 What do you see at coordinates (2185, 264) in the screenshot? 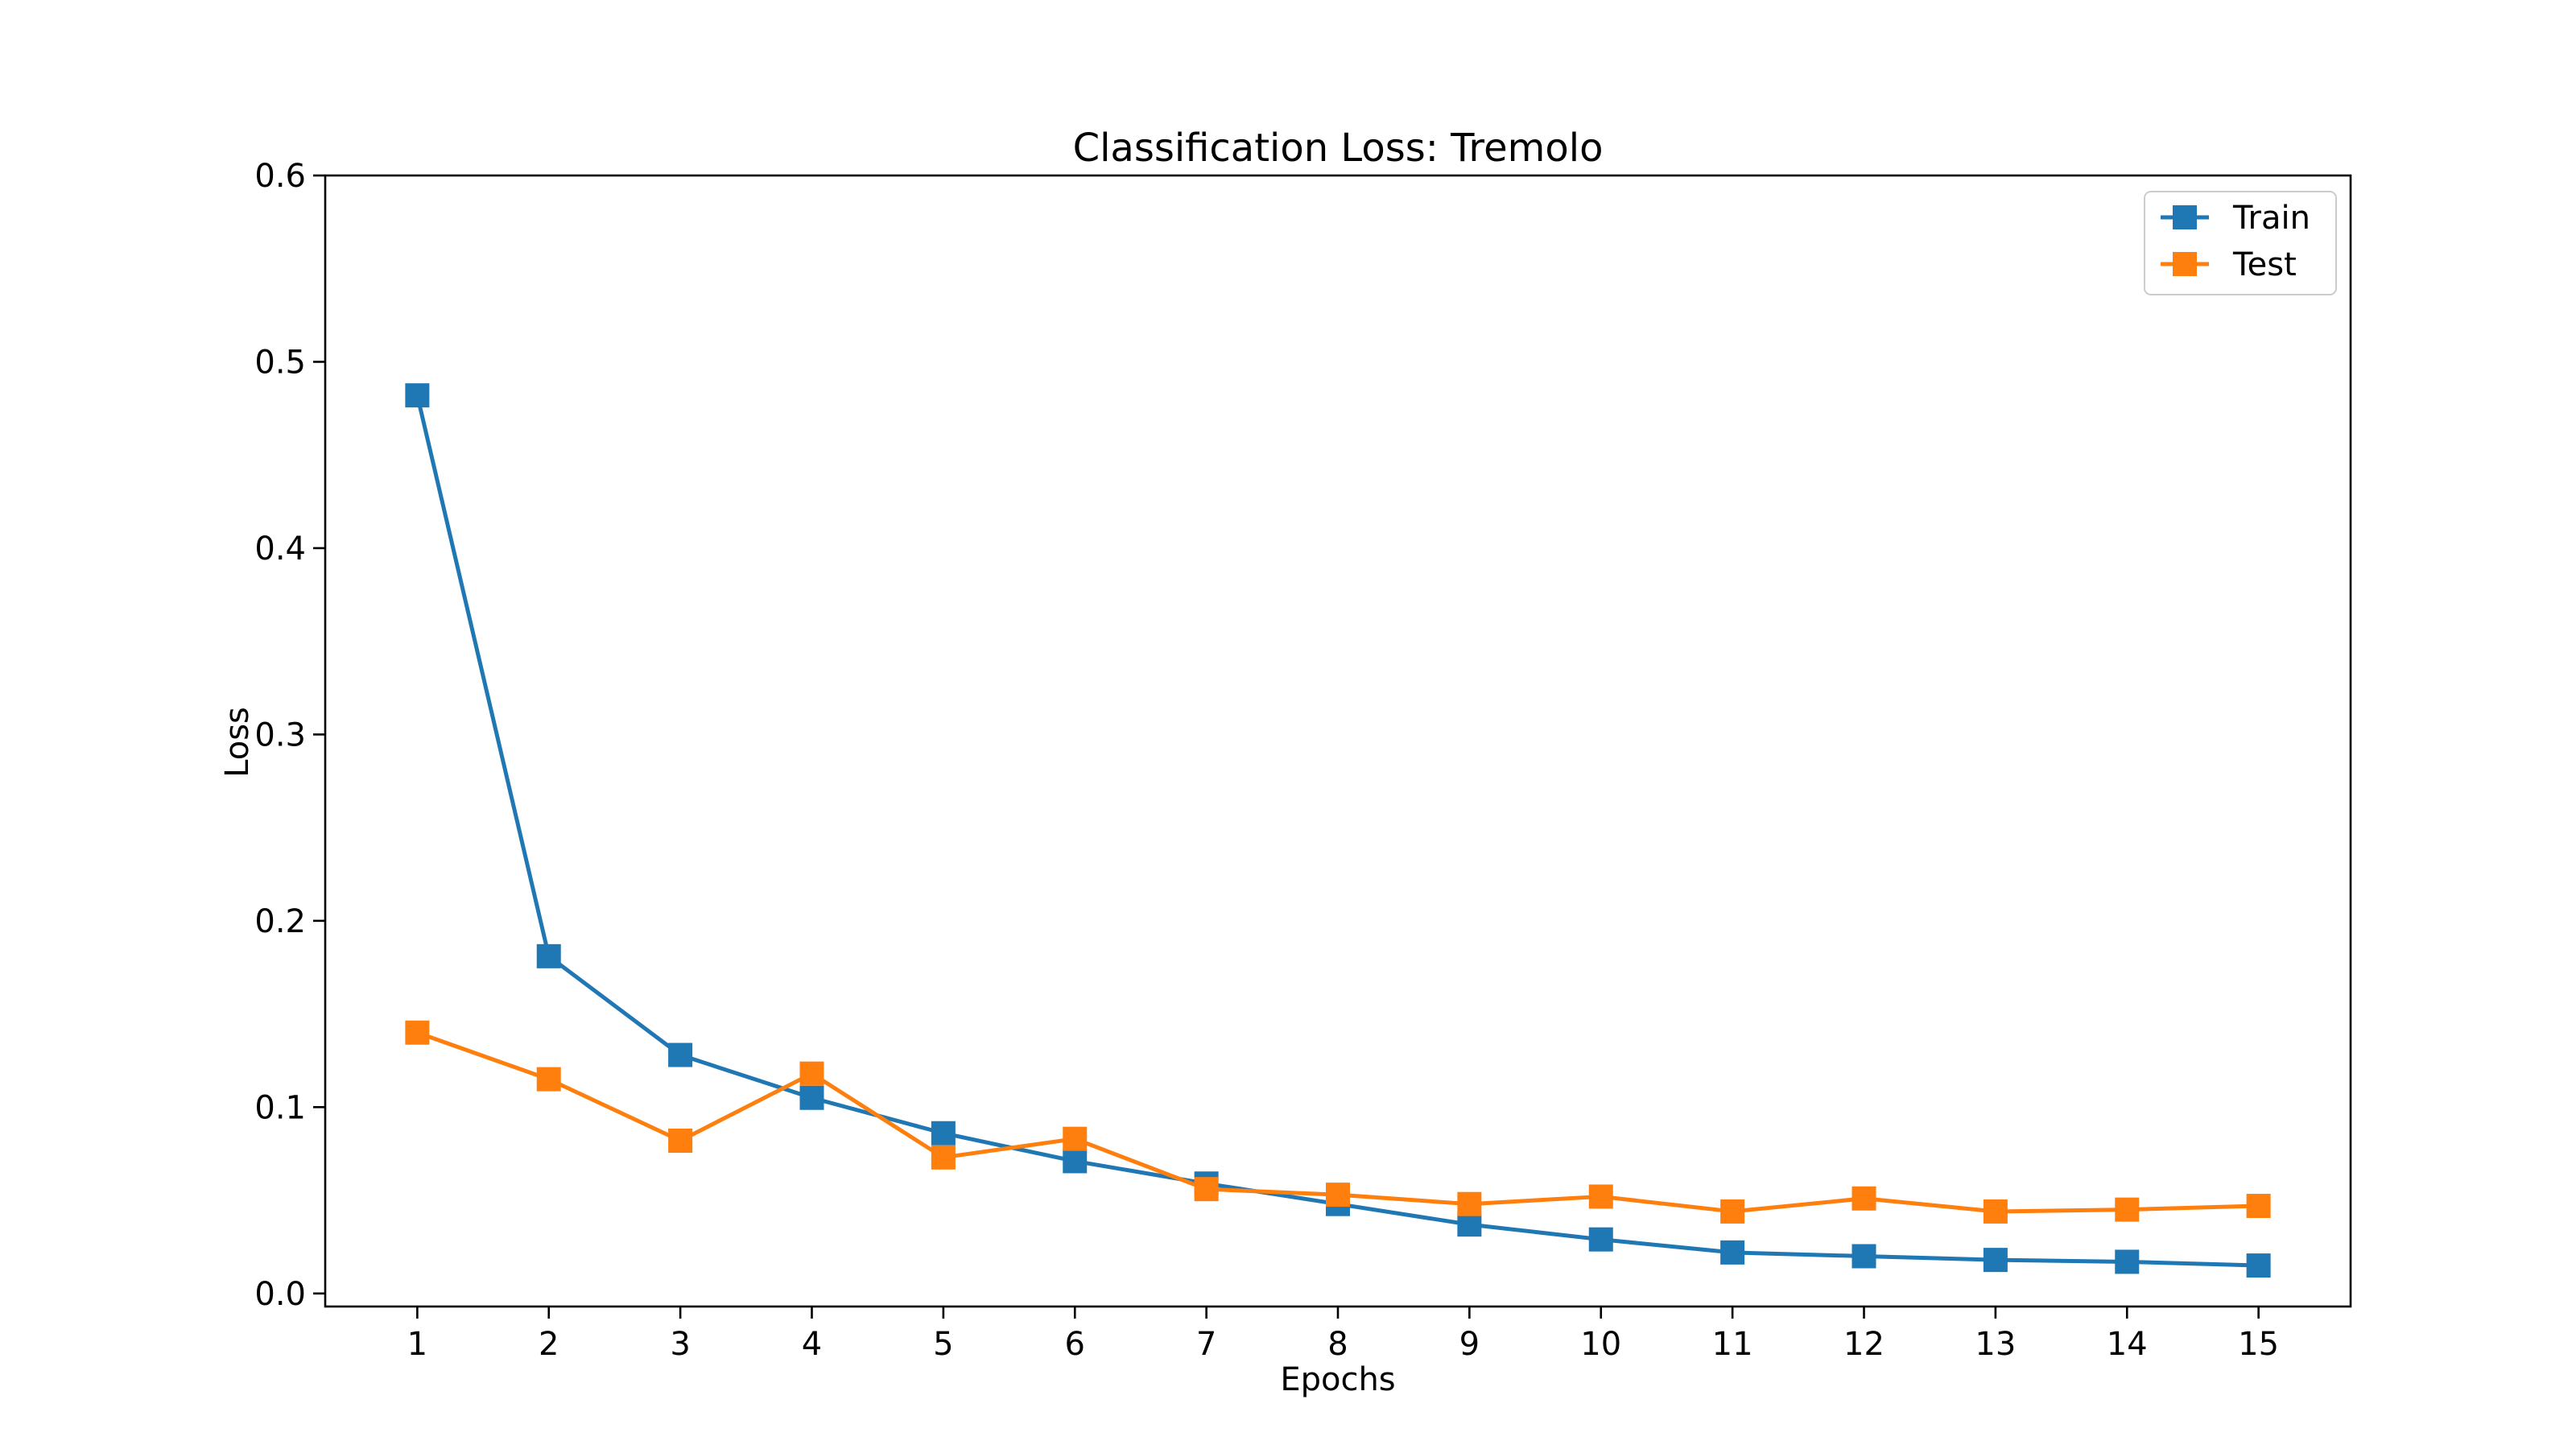
I see `legend-marker-test` at bounding box center [2185, 264].